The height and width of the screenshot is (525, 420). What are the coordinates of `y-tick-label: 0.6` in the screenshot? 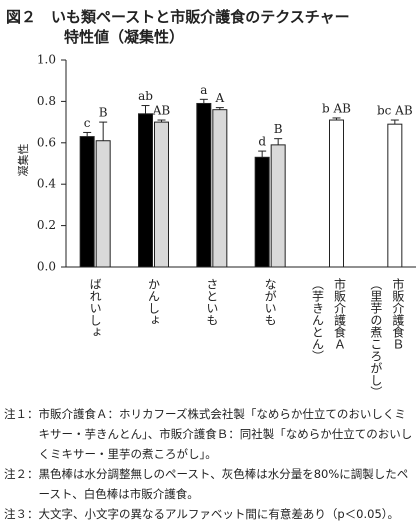 It's located at (46, 142).